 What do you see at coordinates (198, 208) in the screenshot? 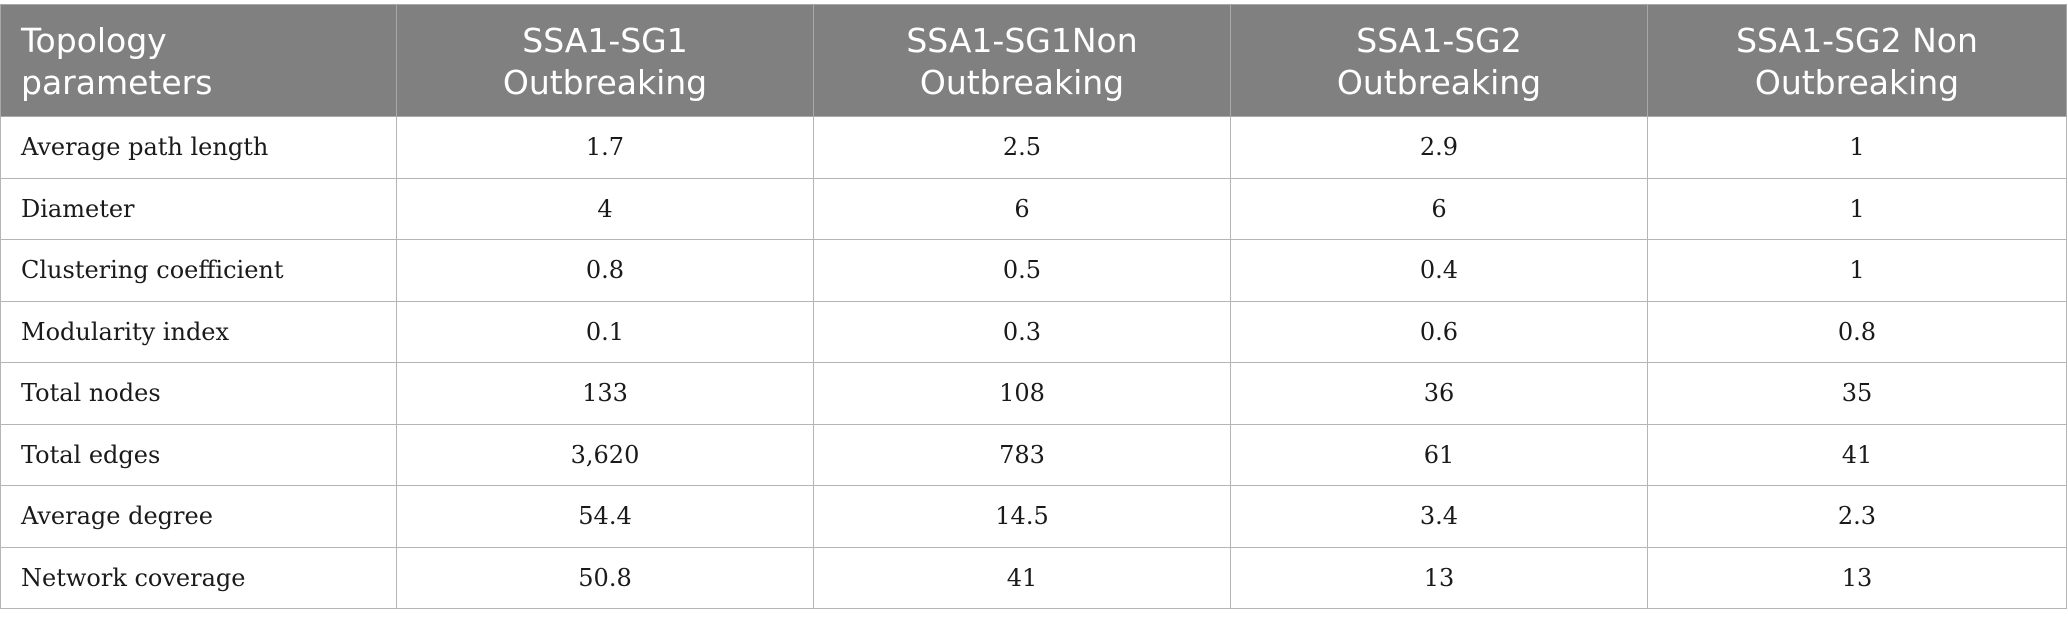
I see `row-label: Diameter` at bounding box center [198, 208].